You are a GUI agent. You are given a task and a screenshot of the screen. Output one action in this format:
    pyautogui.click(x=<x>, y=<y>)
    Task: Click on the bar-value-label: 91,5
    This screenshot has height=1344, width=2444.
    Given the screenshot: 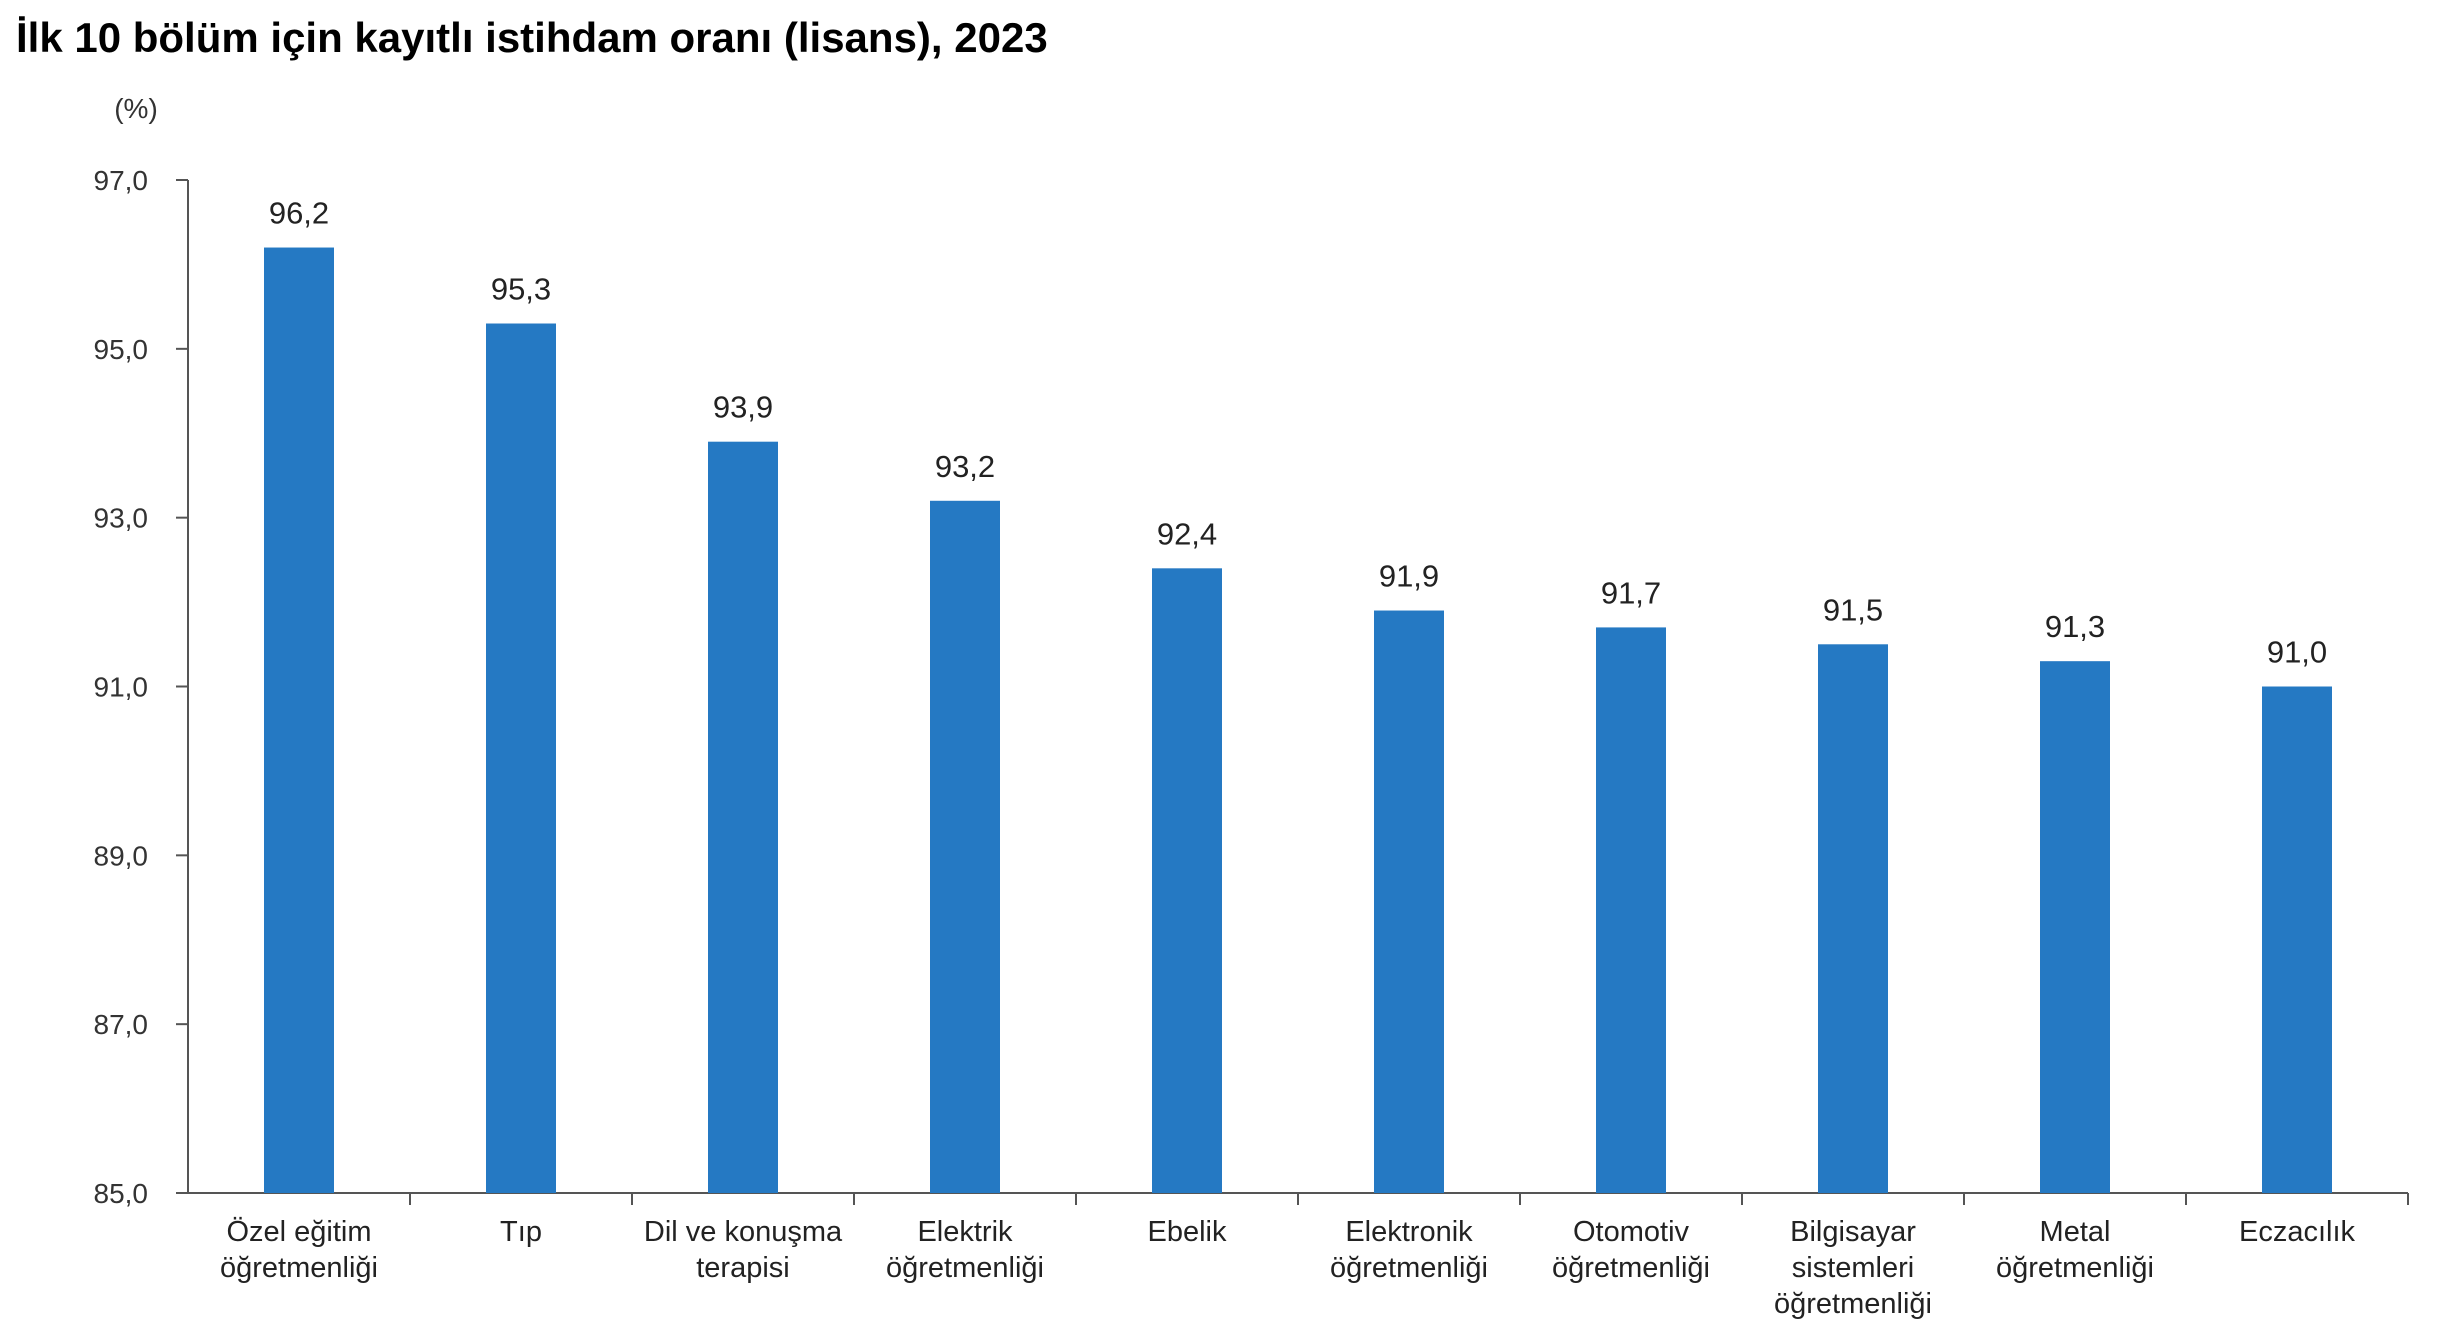 What is the action you would take?
    pyautogui.click(x=1853, y=609)
    